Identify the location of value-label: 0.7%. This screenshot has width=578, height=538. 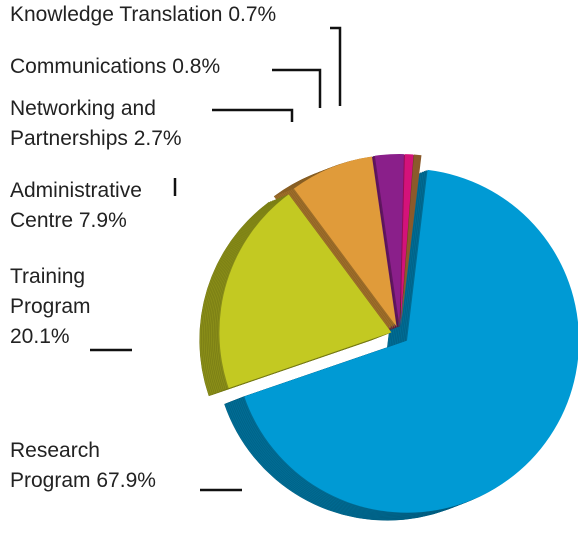
(252, 14).